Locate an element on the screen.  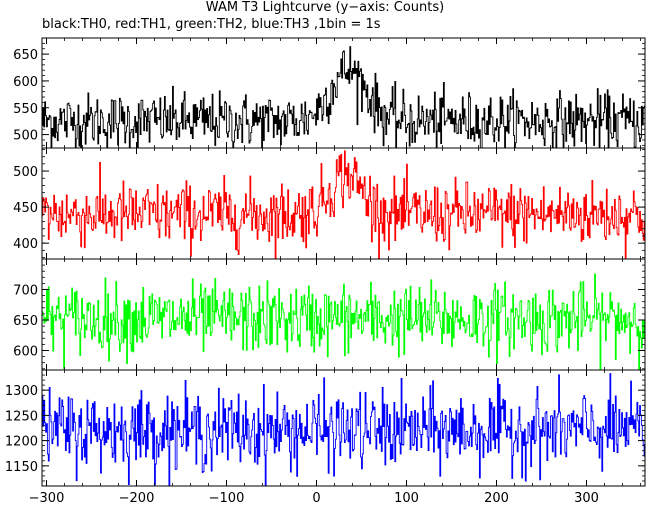
x-tick-label-5: 200 is located at coordinates (496, 498).